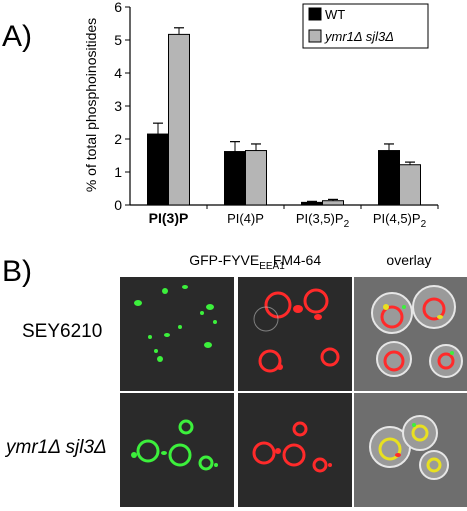 The height and width of the screenshot is (511, 467). Describe the element at coordinates (397, 218) in the screenshot. I see `x-tick-label-base: PI(4,5)P` at that location.